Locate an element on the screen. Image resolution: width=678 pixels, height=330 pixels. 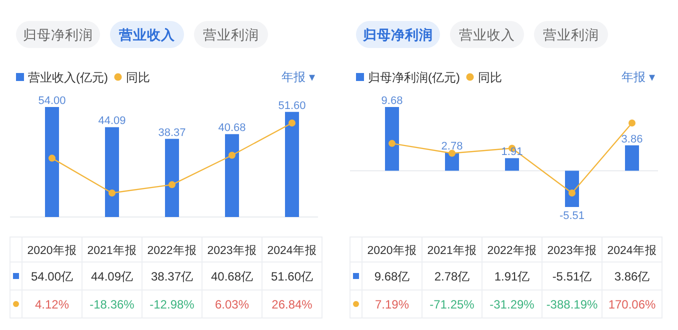
annotation: 9.68 is located at coordinates (392, 101).